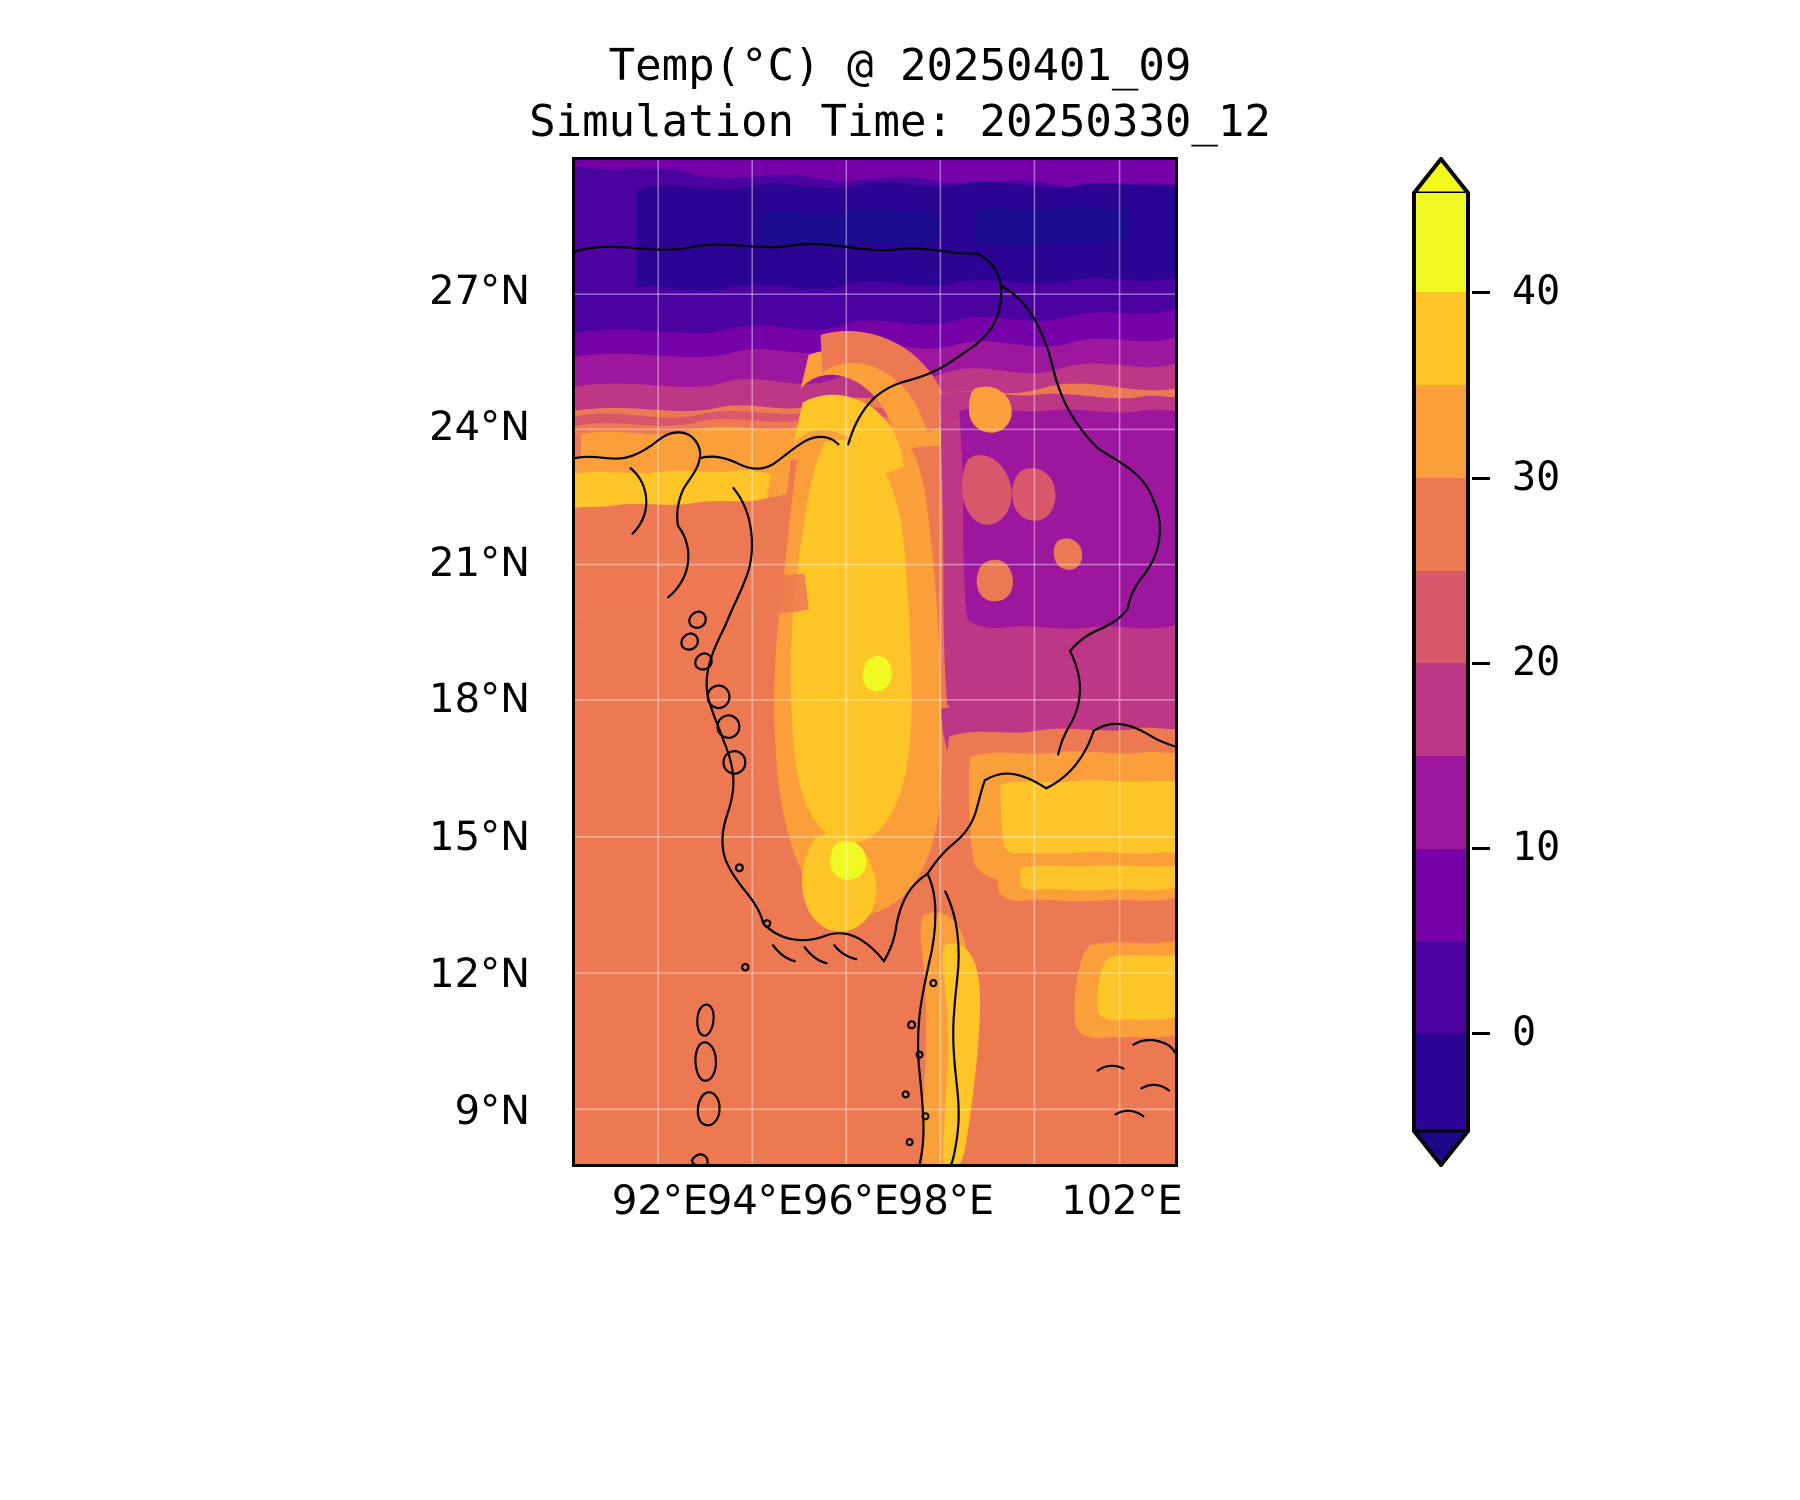 The height and width of the screenshot is (1500, 1800). I want to click on ytick-label-24n: 24°N, so click(479, 427).